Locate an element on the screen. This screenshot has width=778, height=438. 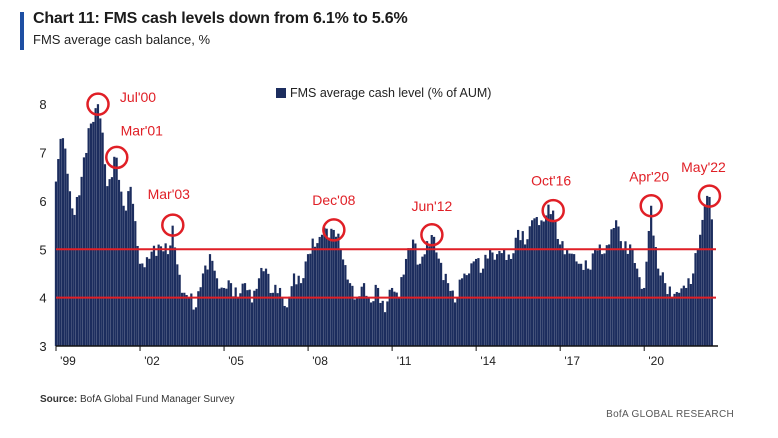
x-tick-label: '20 is located at coordinates (656, 361).